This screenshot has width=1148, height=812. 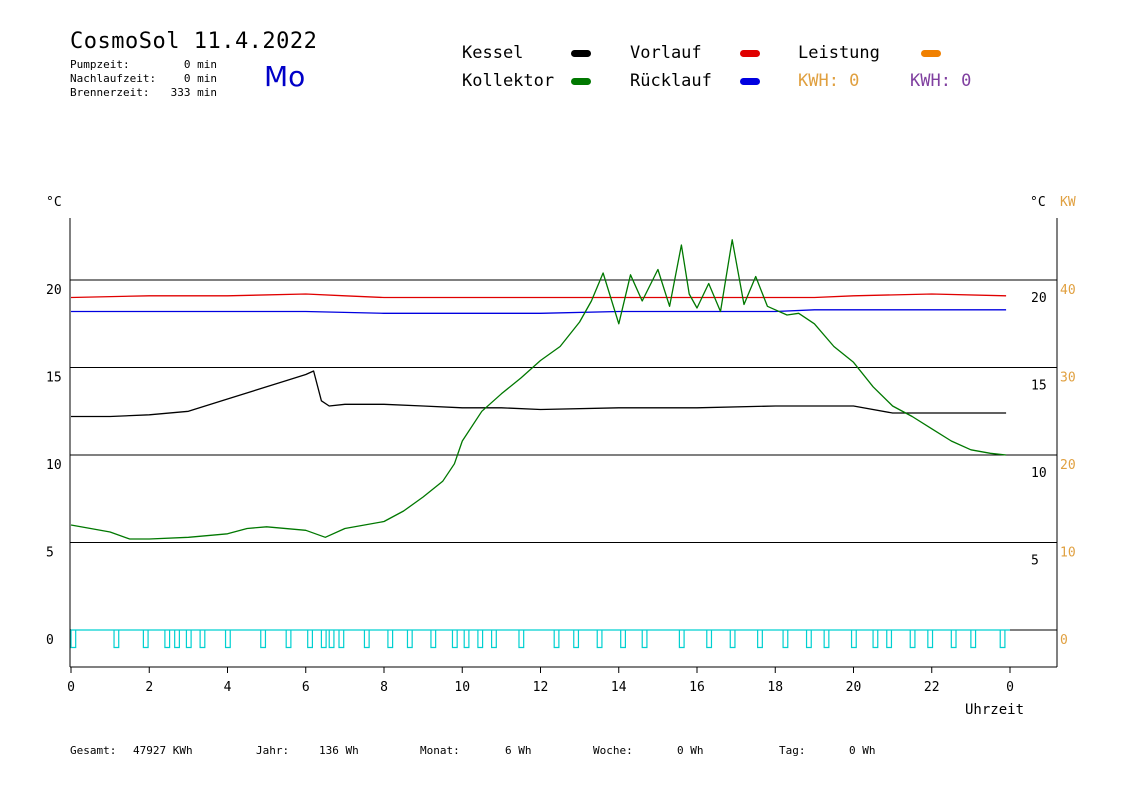 I want to click on legend-ruecklauf-swatch, so click(x=750, y=81).